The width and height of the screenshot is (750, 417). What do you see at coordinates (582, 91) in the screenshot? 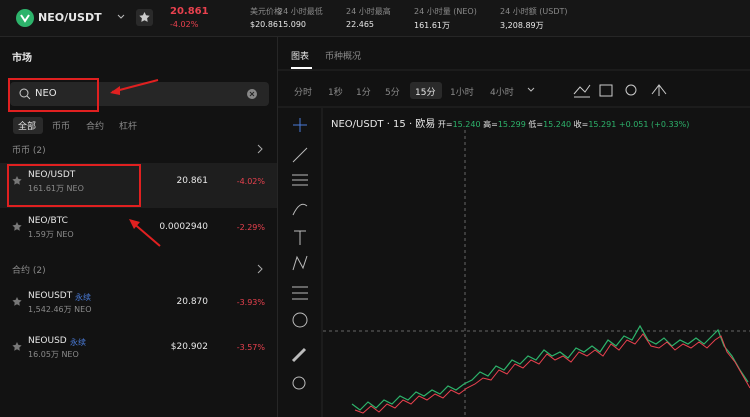
I see `indicator-icon` at bounding box center [582, 91].